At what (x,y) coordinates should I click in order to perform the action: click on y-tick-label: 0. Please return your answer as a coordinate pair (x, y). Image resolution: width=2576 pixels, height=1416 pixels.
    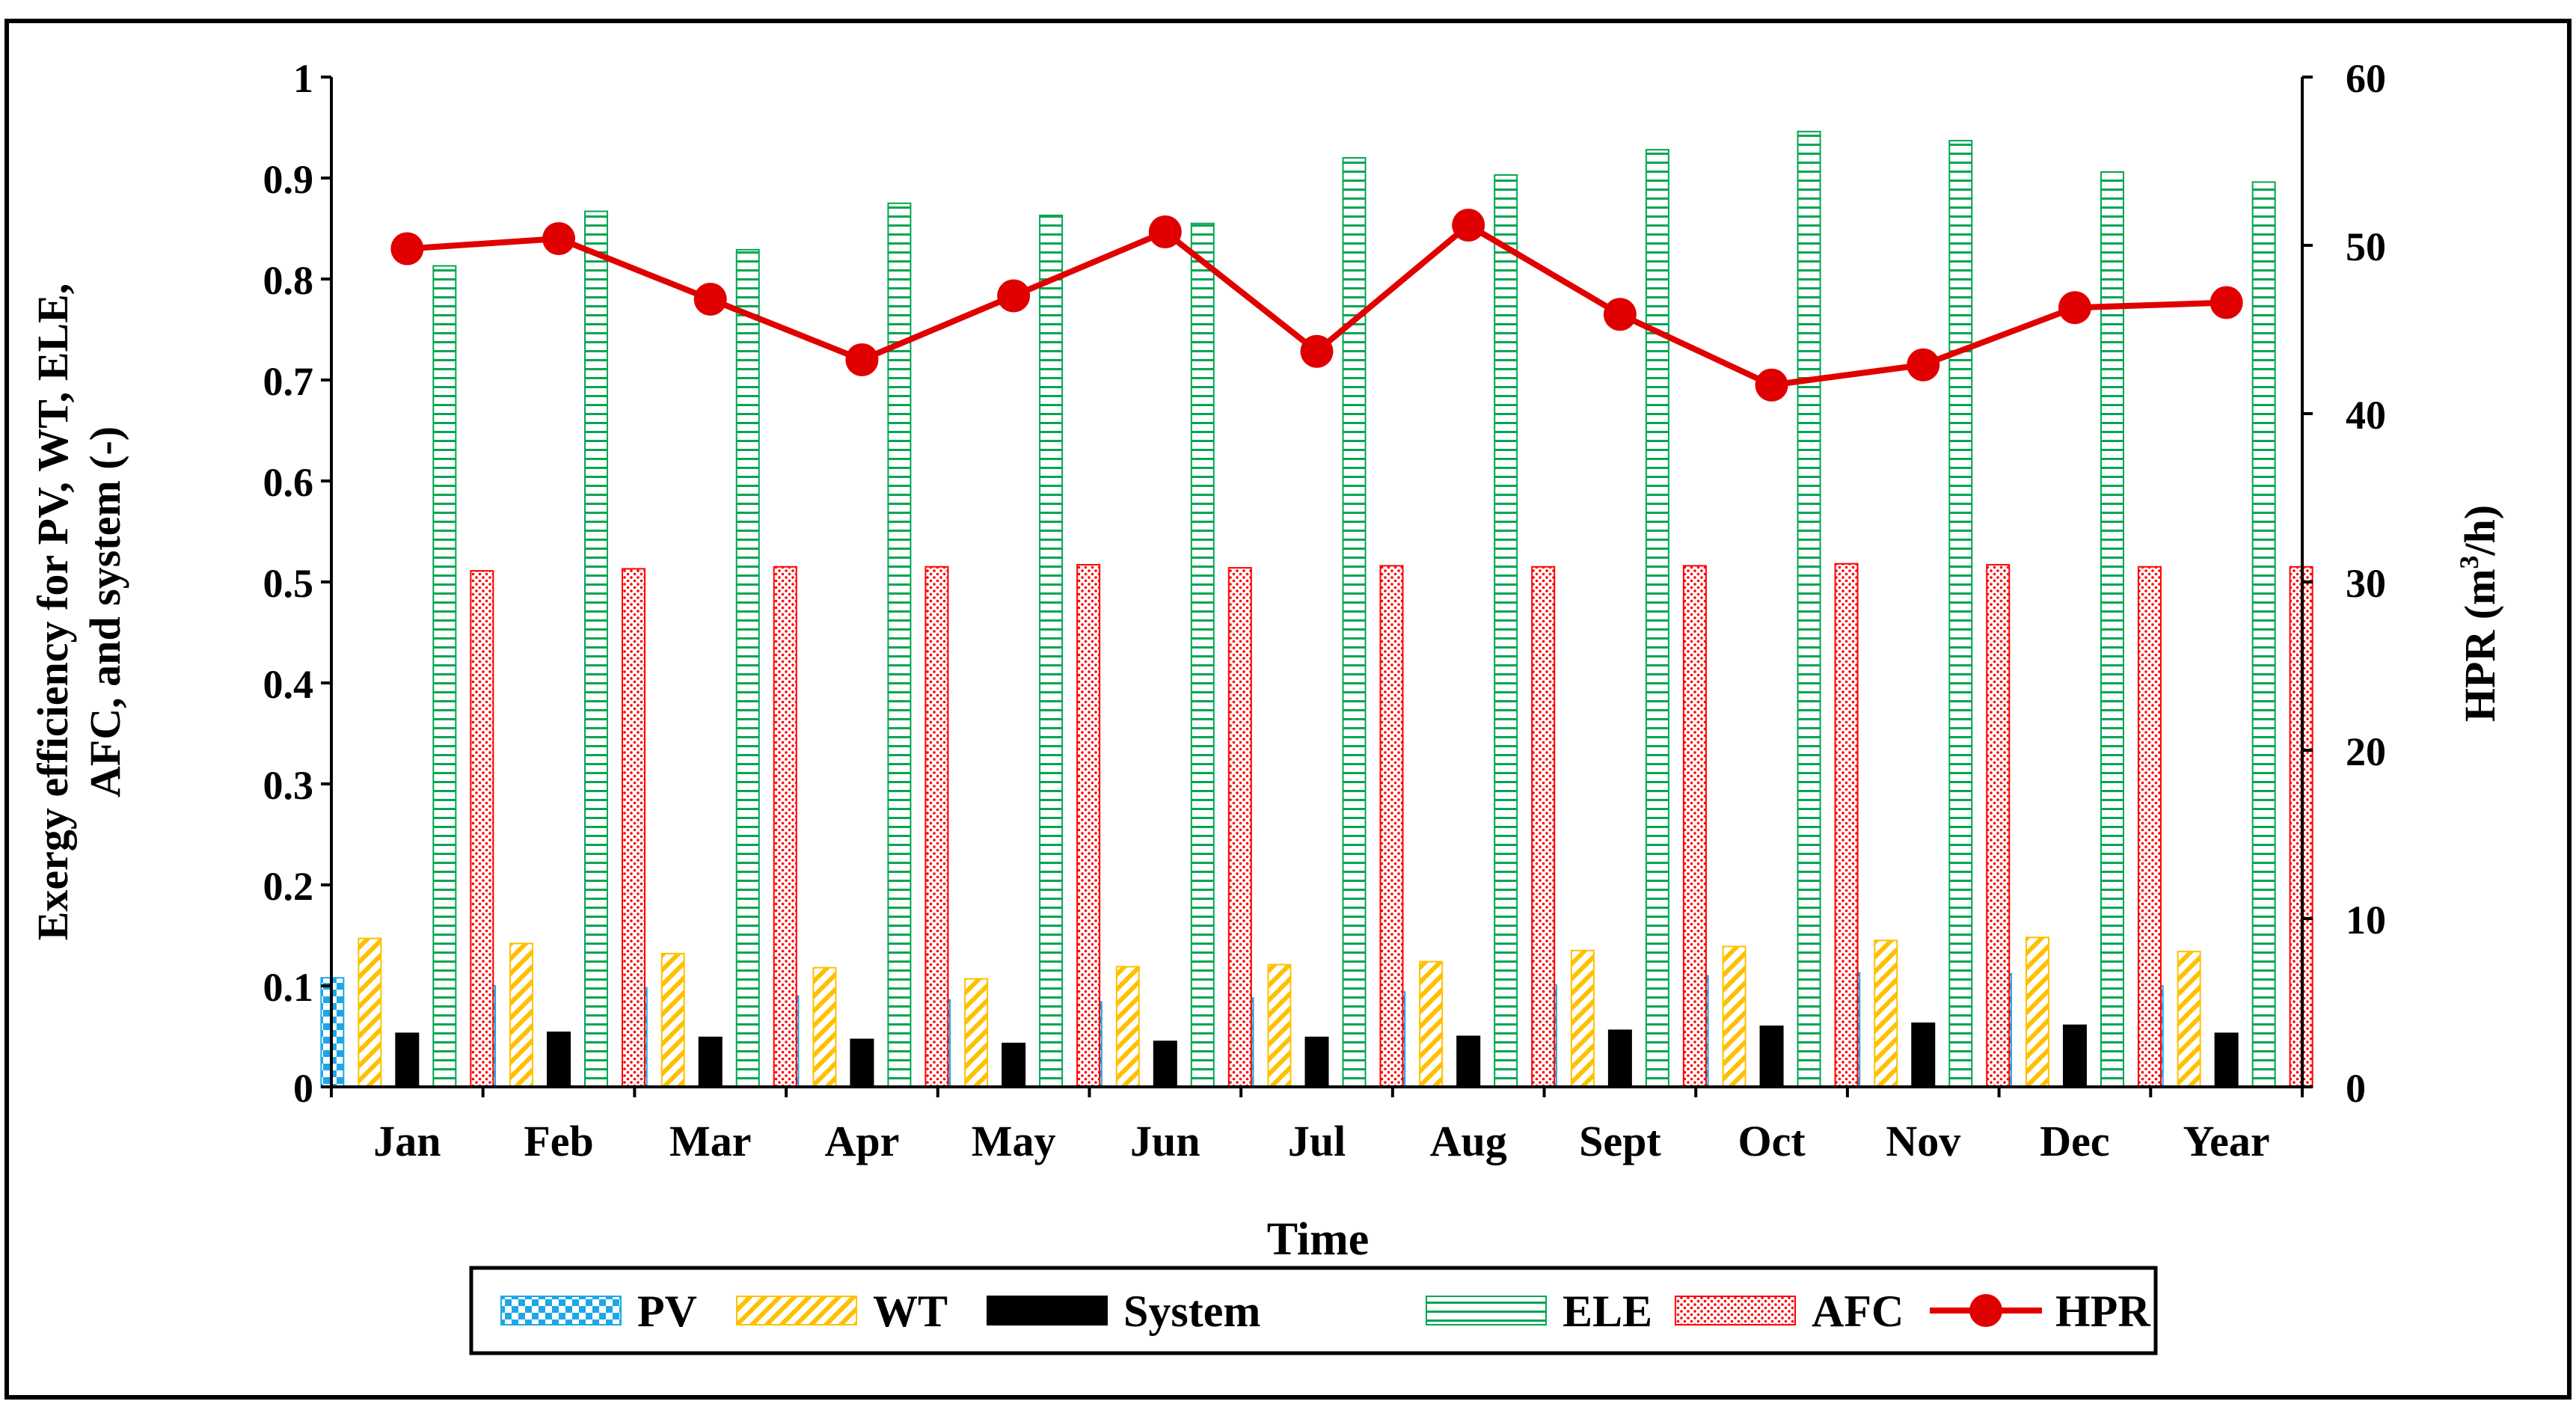
    Looking at the image, I should click on (303, 1088).